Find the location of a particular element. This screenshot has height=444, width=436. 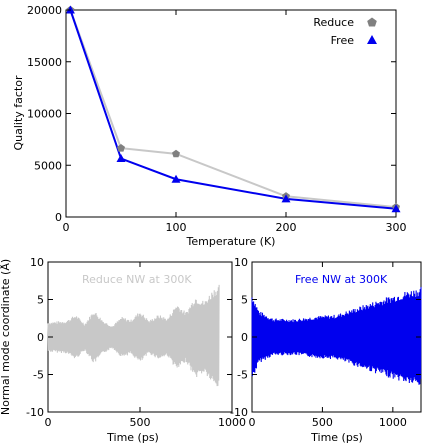

x-axis-ticks: 0 500 1000 is located at coordinates (328, 345).